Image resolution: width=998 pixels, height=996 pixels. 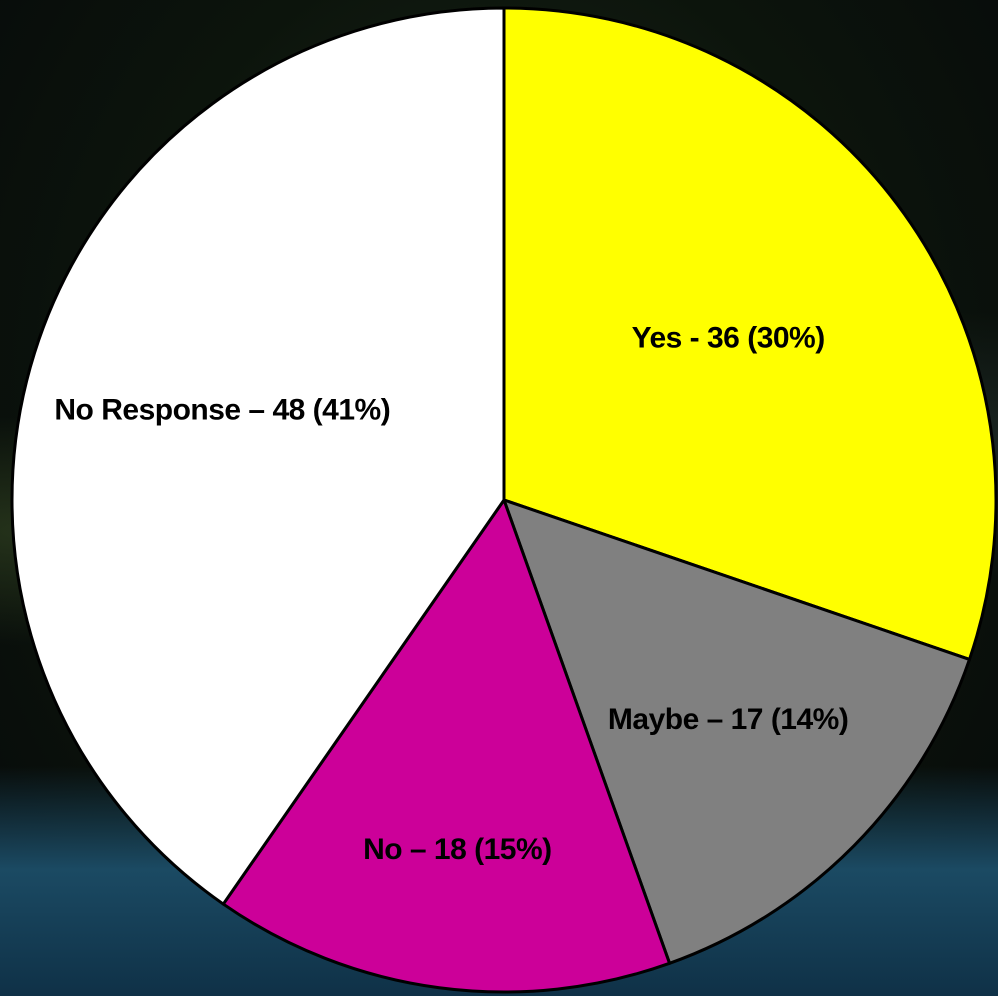 I want to click on slice-label-3: No Response – 48 (41%), so click(x=222, y=410).